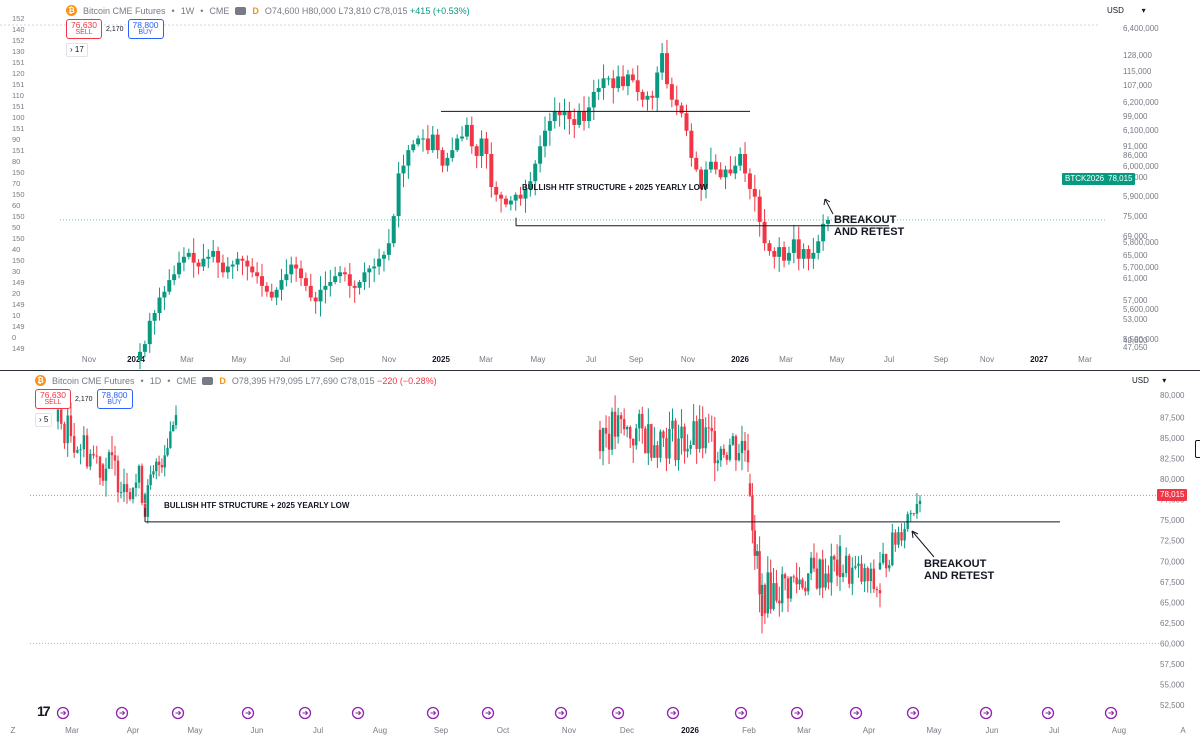  What do you see at coordinates (1172, 479) in the screenshot?
I see `right-axis-label: 80,000` at bounding box center [1172, 479].